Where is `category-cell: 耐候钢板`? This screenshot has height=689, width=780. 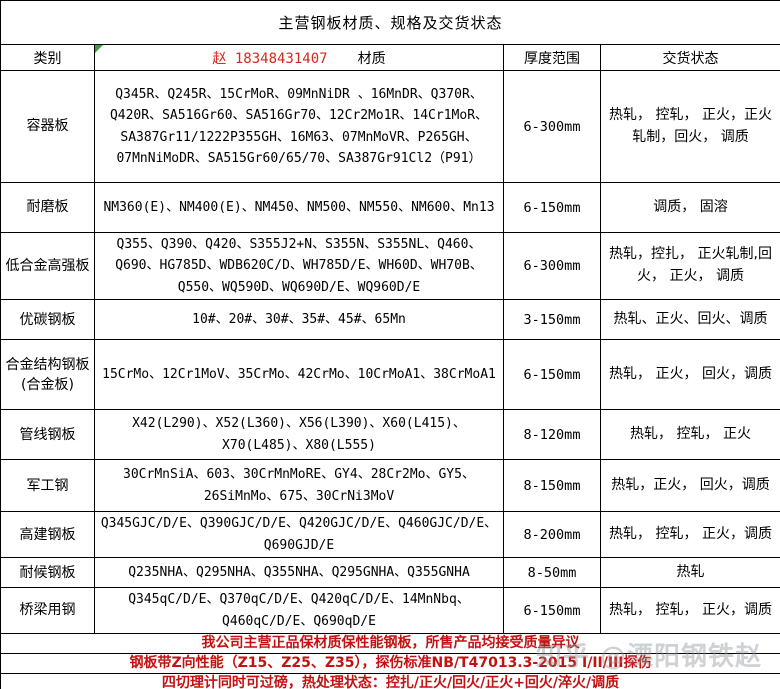
category-cell: 耐候钢板 is located at coordinates (47, 573).